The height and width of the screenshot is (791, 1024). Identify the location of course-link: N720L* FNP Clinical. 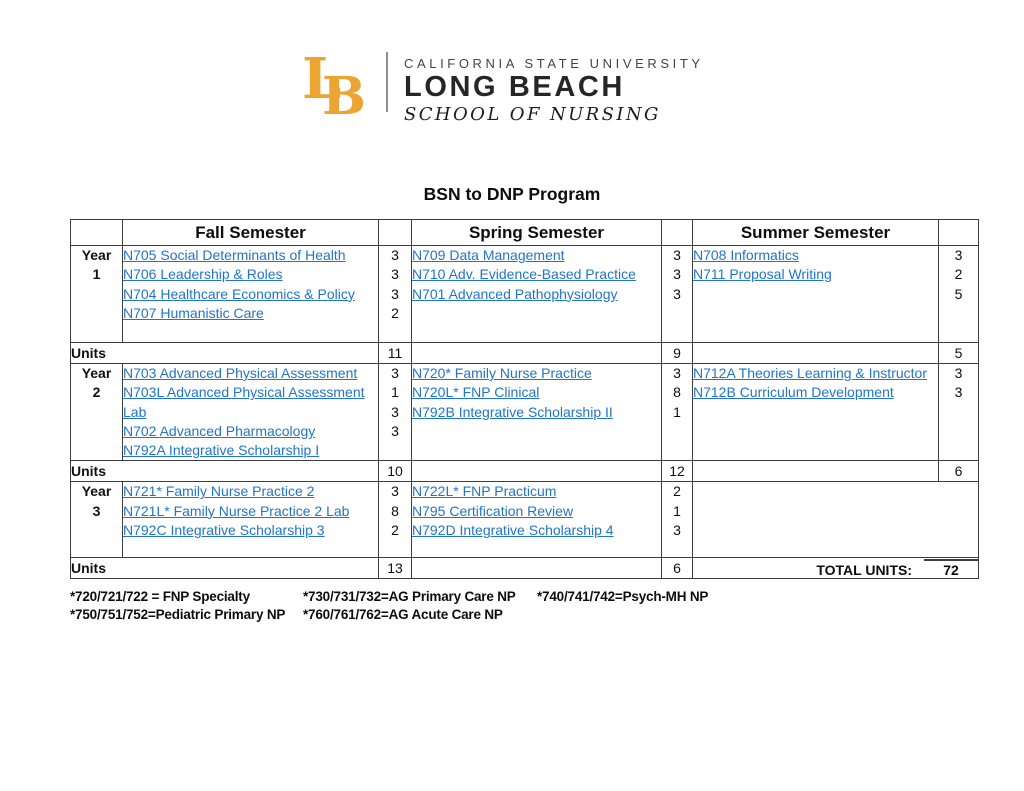
(476, 392).